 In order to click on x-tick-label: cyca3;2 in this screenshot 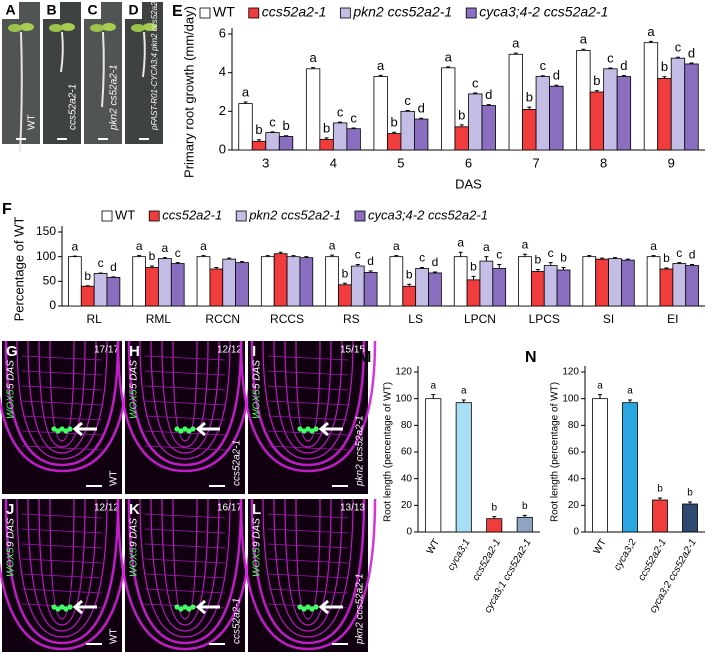, I will do `click(625, 555)`.